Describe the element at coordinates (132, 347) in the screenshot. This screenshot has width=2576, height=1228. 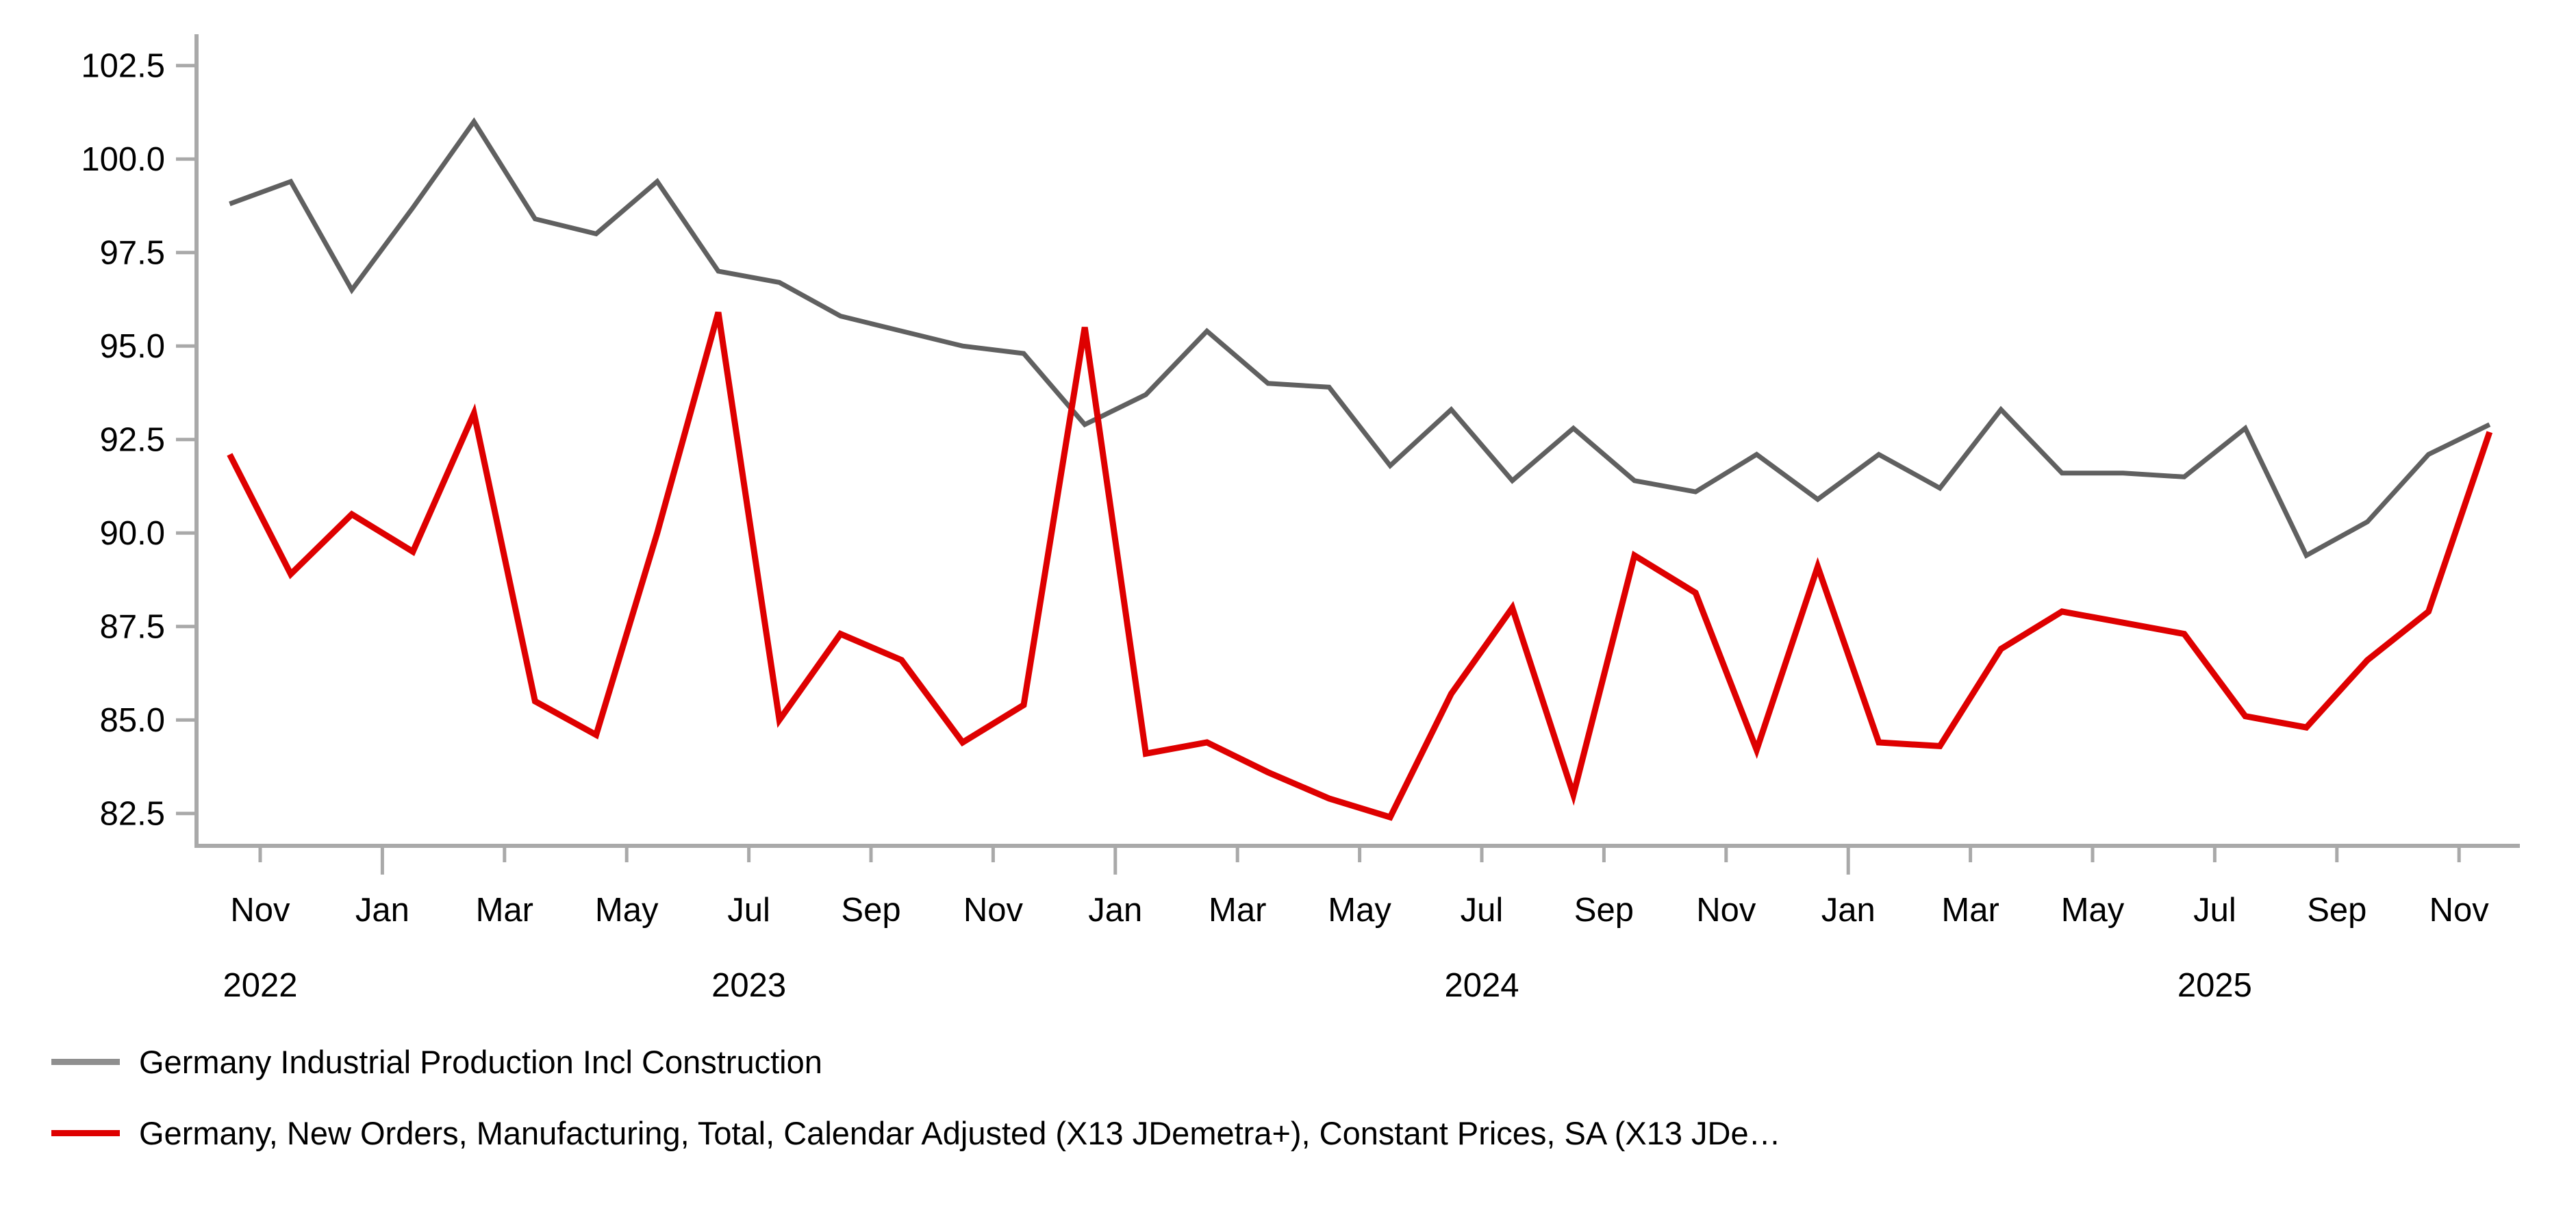
I see `y-axis-tick-label: 95.0` at that location.